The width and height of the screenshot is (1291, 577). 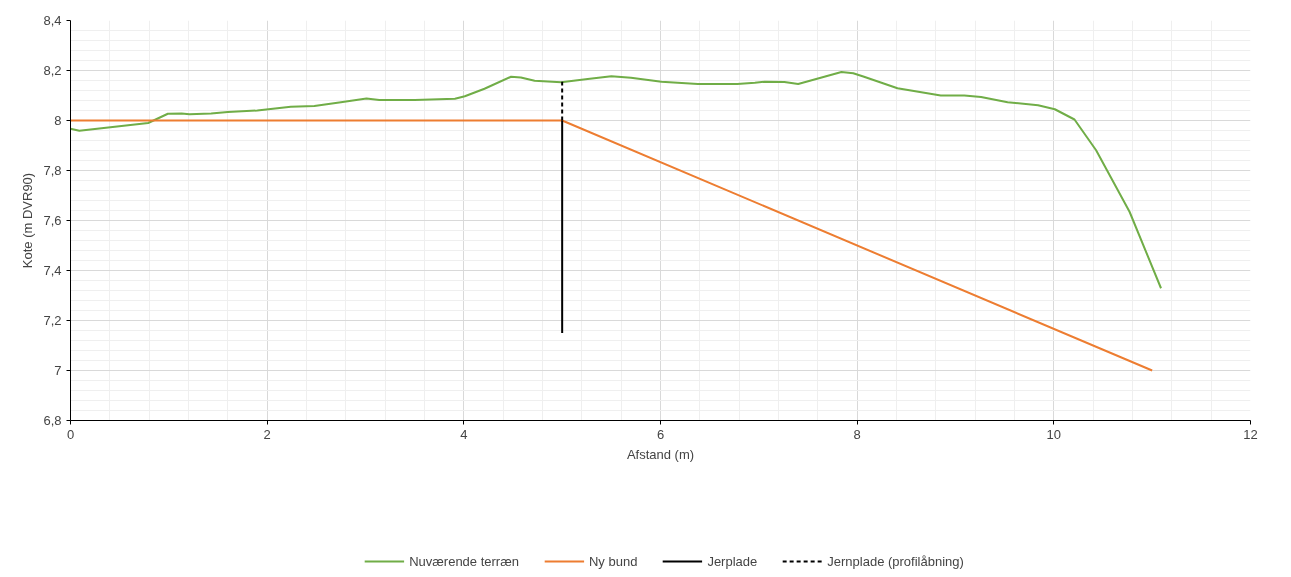 I want to click on y-tick-label: 8,2, so click(x=52, y=70).